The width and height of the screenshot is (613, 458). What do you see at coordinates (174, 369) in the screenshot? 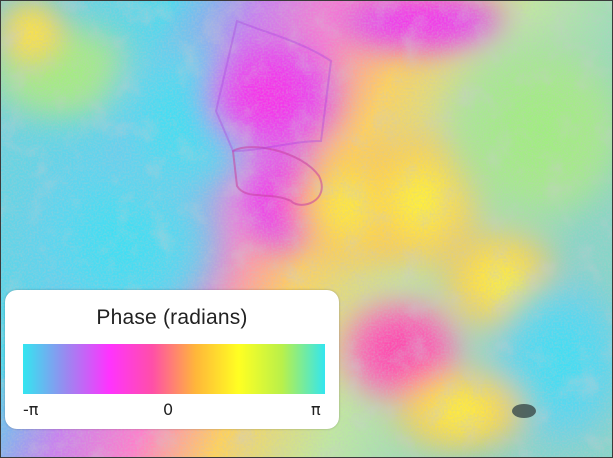
I see `phase-colorbar` at bounding box center [174, 369].